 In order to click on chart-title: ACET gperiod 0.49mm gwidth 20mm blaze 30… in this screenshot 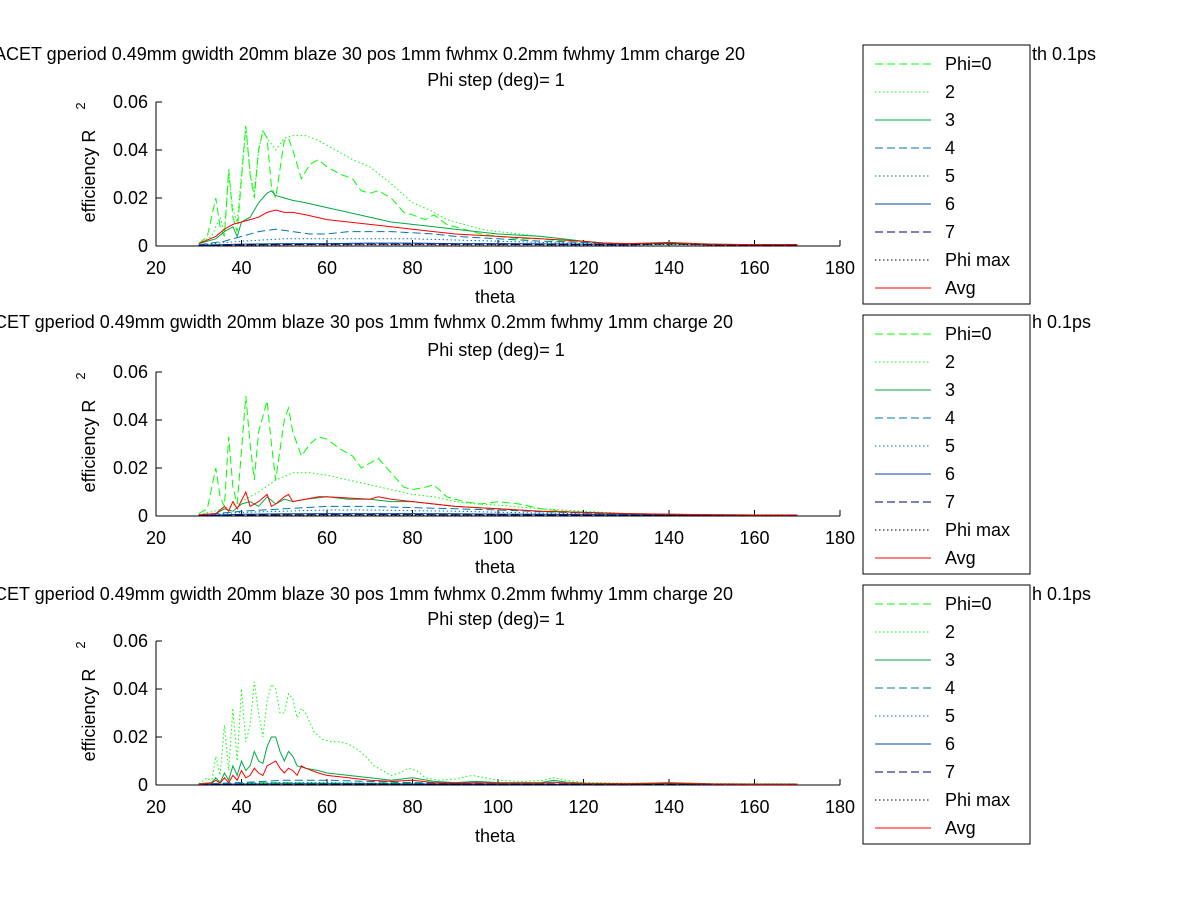, I will do `click(372, 54)`.